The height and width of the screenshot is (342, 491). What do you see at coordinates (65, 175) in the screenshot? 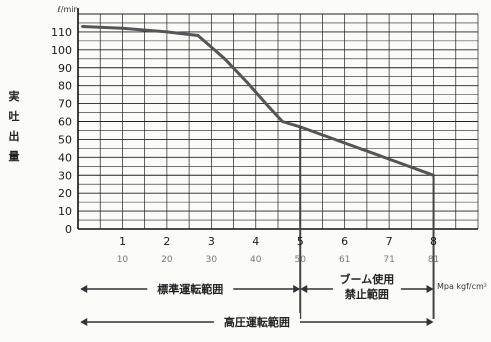
I see `y-tick-label: 30` at bounding box center [65, 175].